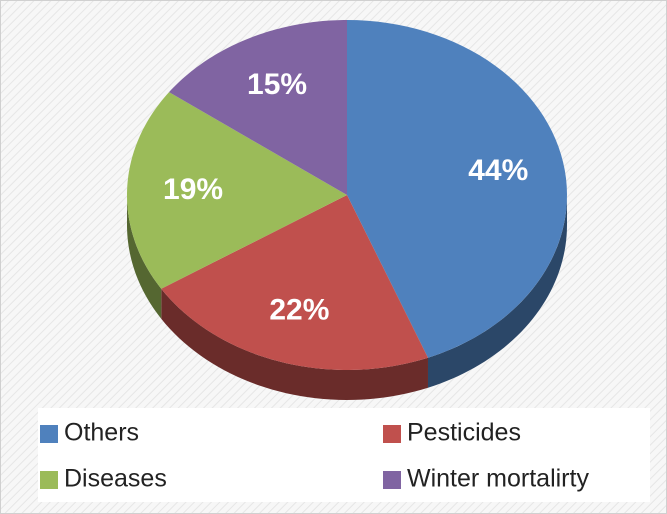  What do you see at coordinates (299, 309) in the screenshot?
I see `data-label: 22%` at bounding box center [299, 309].